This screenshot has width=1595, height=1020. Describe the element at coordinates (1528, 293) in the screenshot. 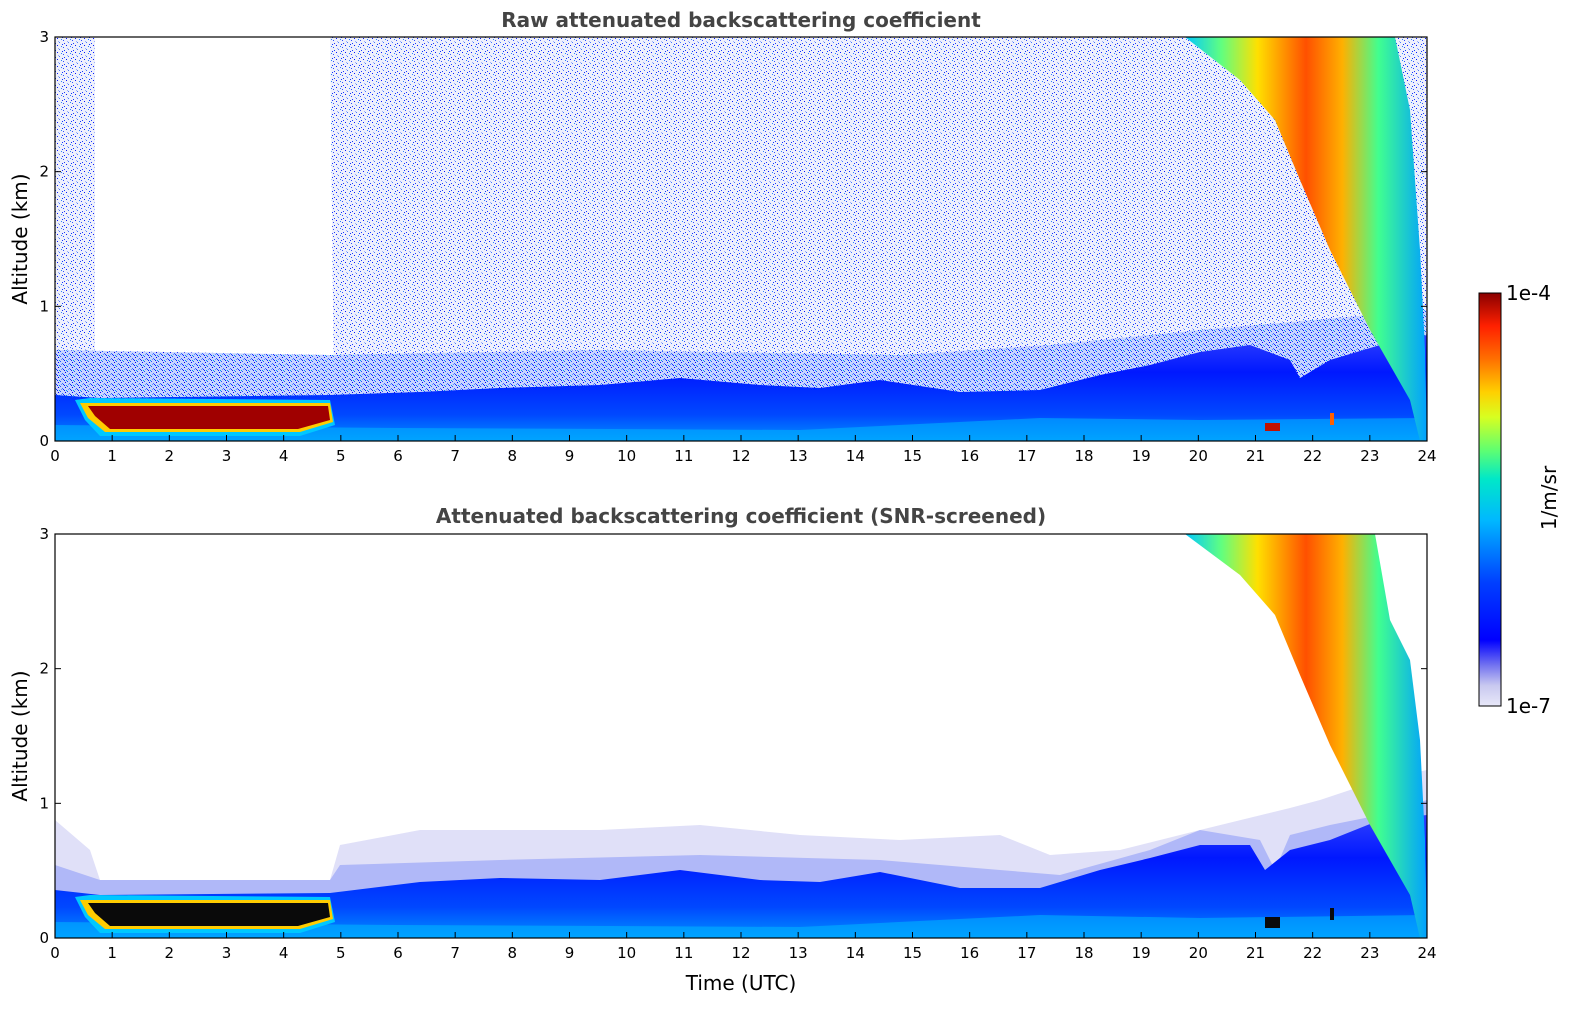

I see `colorbar-max-label: 1e-4` at that location.